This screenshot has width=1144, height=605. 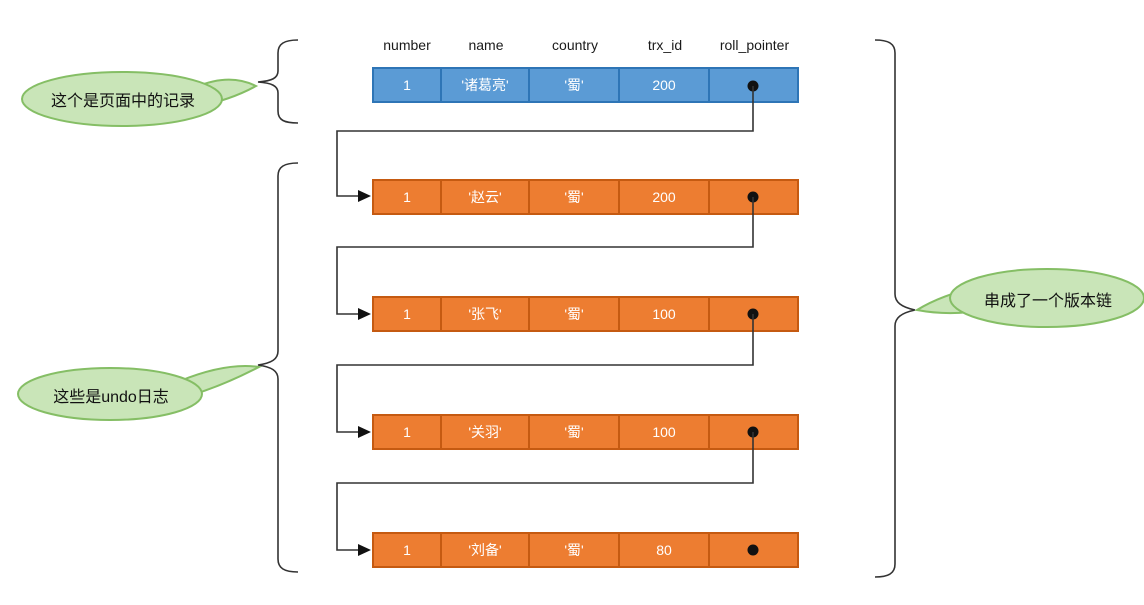 I want to click on callout-text-page-record: 这个是页面中的记录, so click(x=122, y=101).